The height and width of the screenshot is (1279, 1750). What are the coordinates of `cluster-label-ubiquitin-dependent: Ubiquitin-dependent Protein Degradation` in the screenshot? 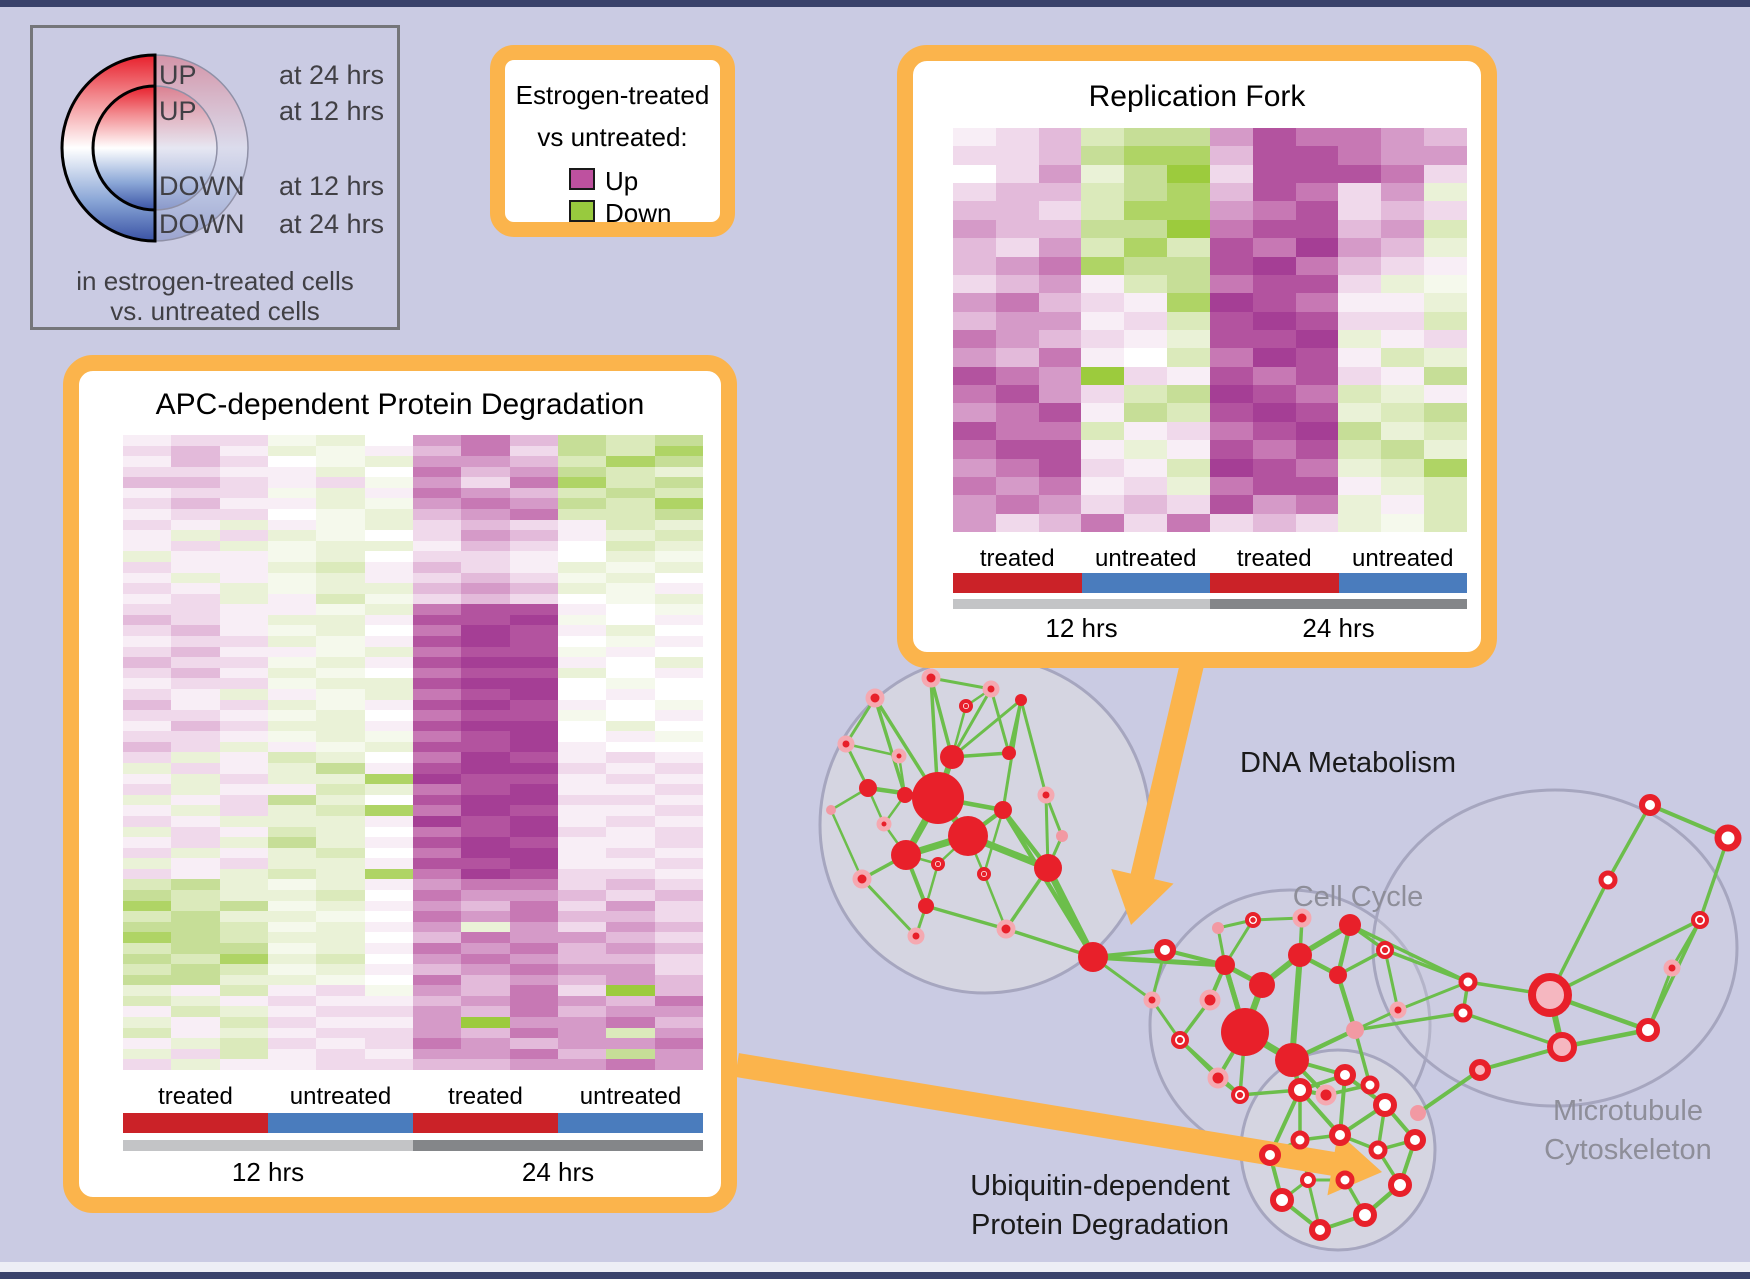 It's located at (1100, 1205).